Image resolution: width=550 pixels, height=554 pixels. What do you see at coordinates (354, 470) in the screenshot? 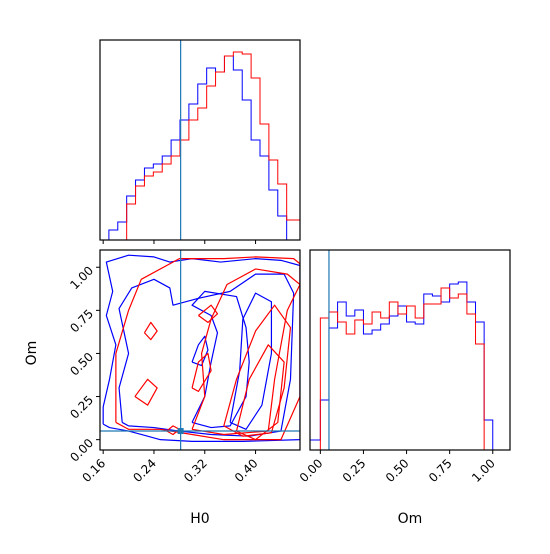
I see `x-tick-label: 0.25` at bounding box center [354, 470].